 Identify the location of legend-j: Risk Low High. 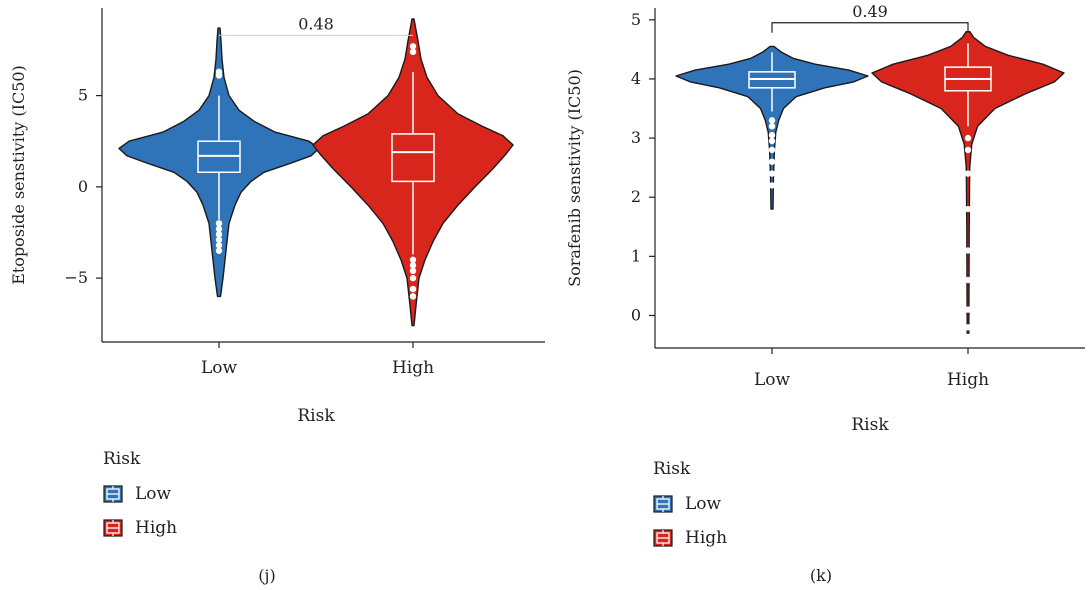
(140, 497).